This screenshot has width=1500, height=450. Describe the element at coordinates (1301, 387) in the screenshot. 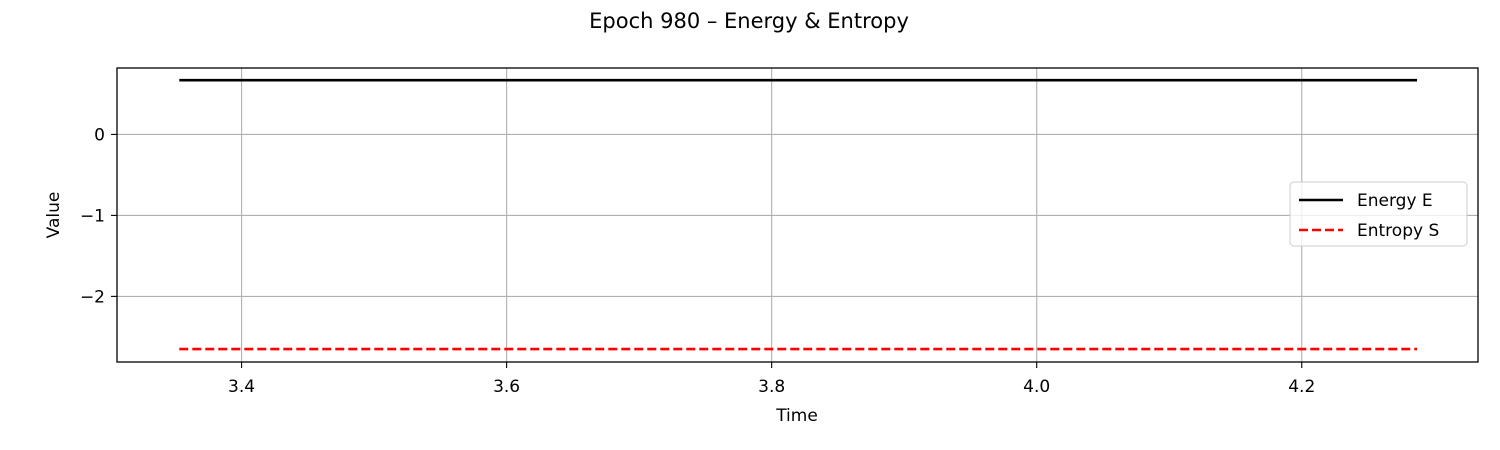

I see `x-tick-label: 4.2` at that location.